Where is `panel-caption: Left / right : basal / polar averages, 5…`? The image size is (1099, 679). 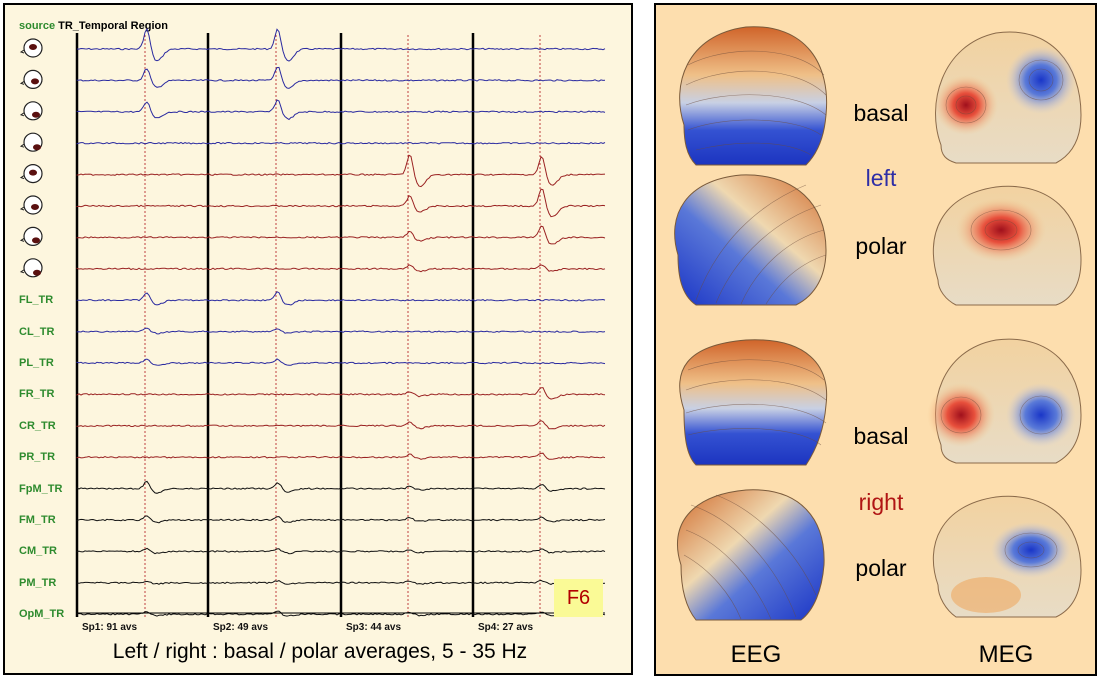 panel-caption: Left / right : basal / polar averages, 5… is located at coordinates (320, 651).